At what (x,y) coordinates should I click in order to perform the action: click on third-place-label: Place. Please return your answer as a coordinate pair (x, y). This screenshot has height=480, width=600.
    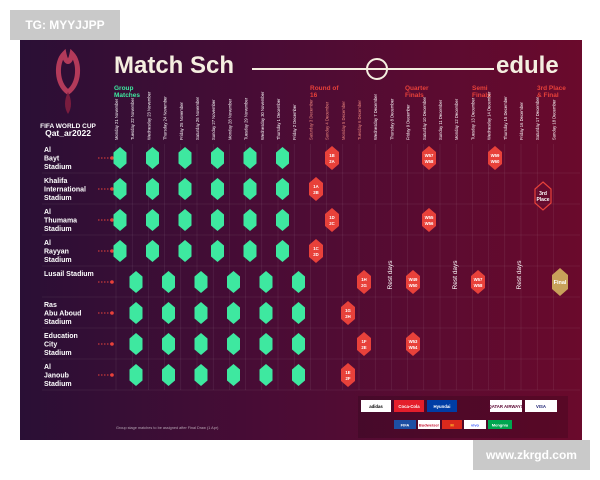
    Looking at the image, I should click on (542, 200).